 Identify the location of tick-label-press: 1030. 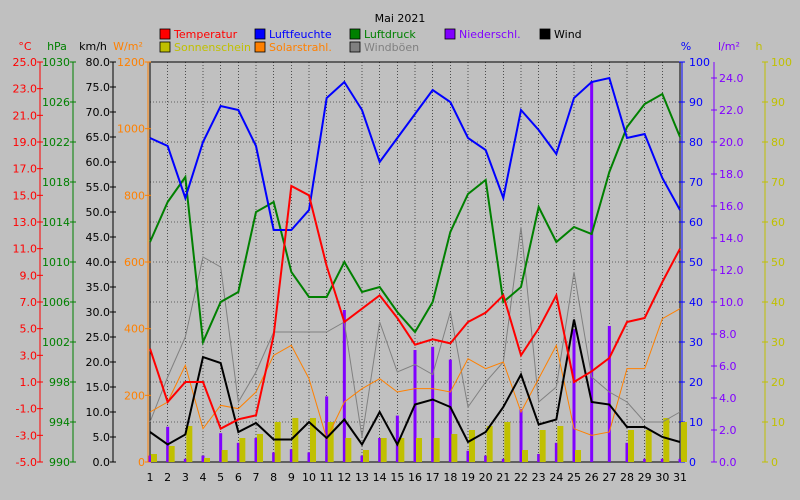
(56, 62).